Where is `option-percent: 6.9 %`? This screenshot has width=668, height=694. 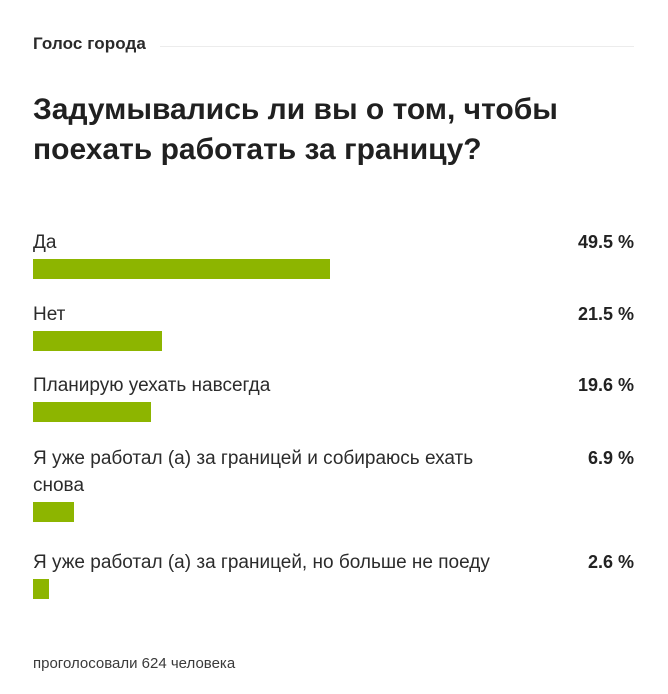 option-percent: 6.9 % is located at coordinates (610, 458).